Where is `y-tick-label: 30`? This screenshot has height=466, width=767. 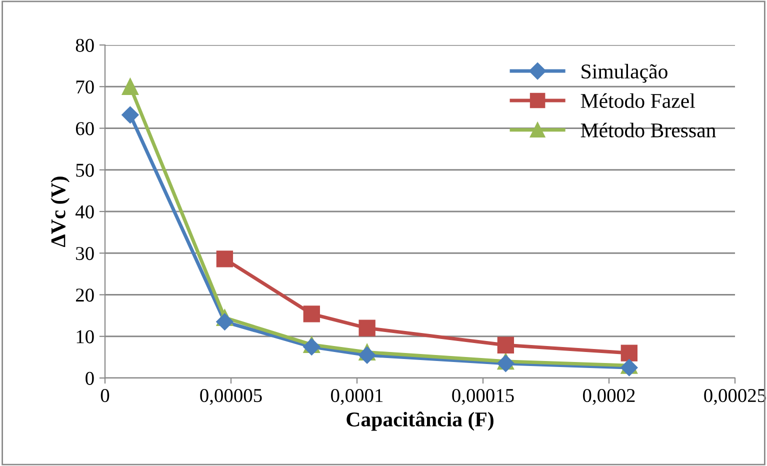 y-tick-label: 30 is located at coordinates (85, 253).